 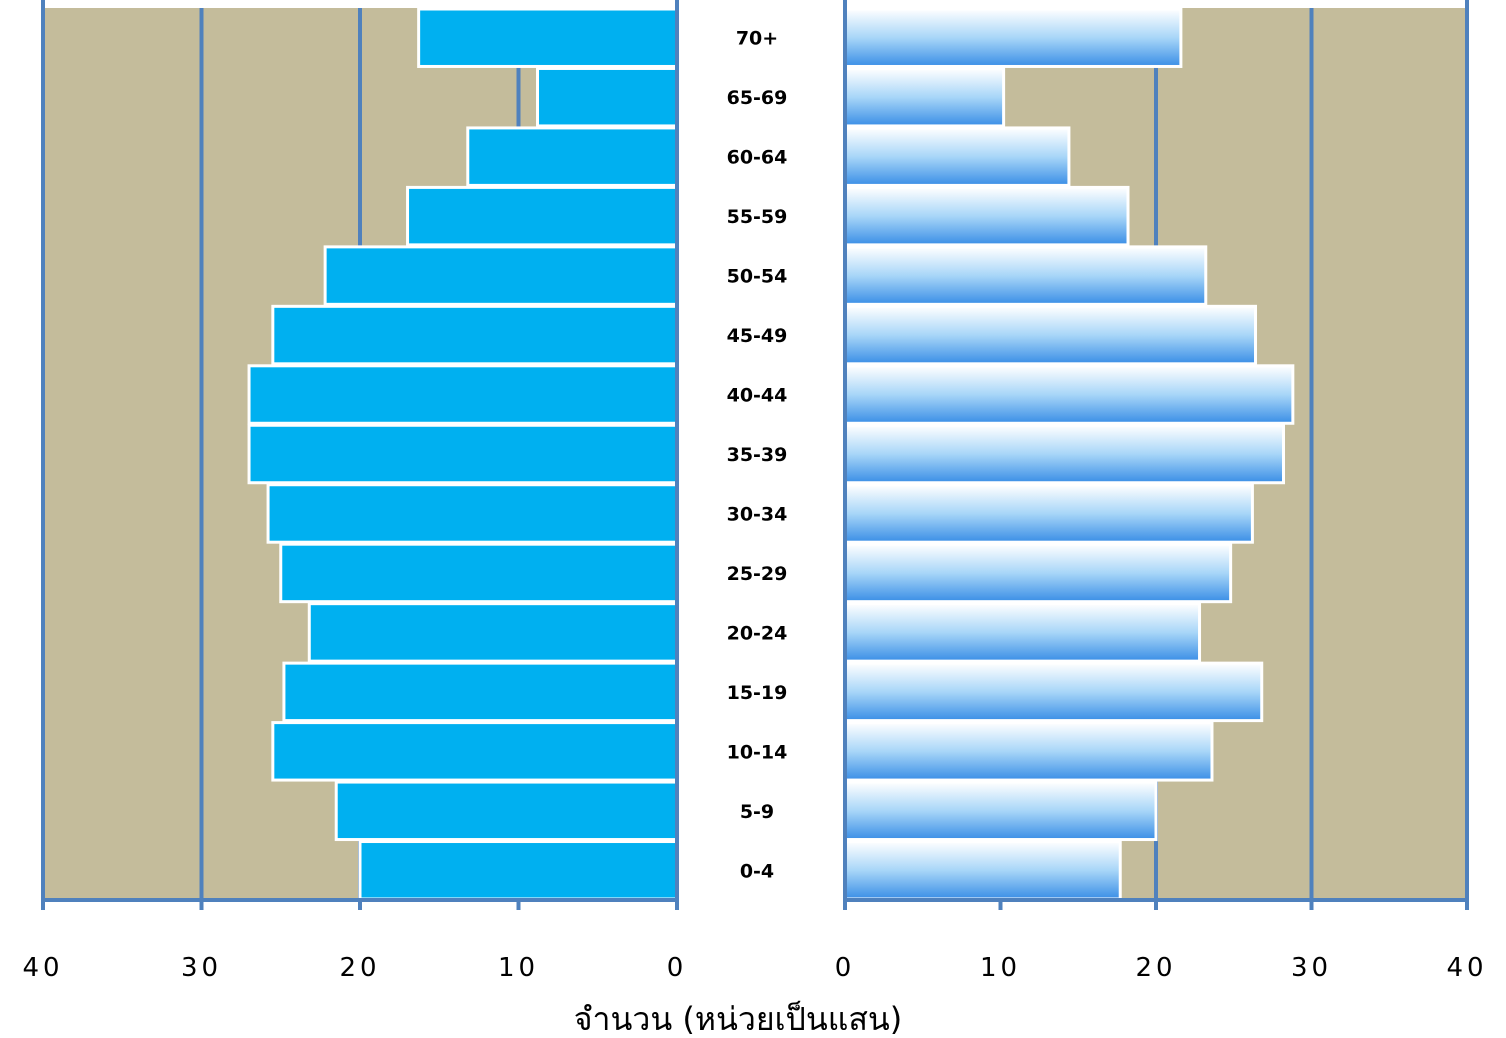 What do you see at coordinates (757, 752) in the screenshot?
I see `category-label: 10-14` at bounding box center [757, 752].